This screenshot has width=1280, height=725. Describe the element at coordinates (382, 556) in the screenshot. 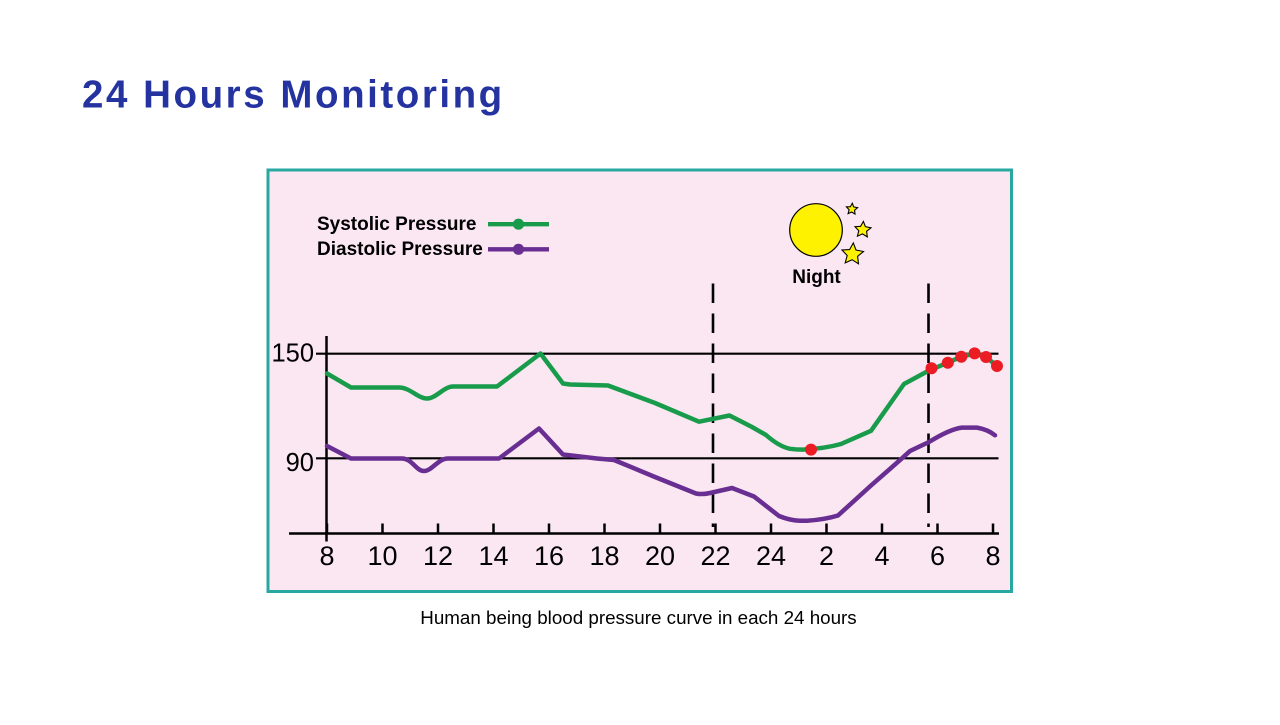

I see `svg-text: 10` at that location.